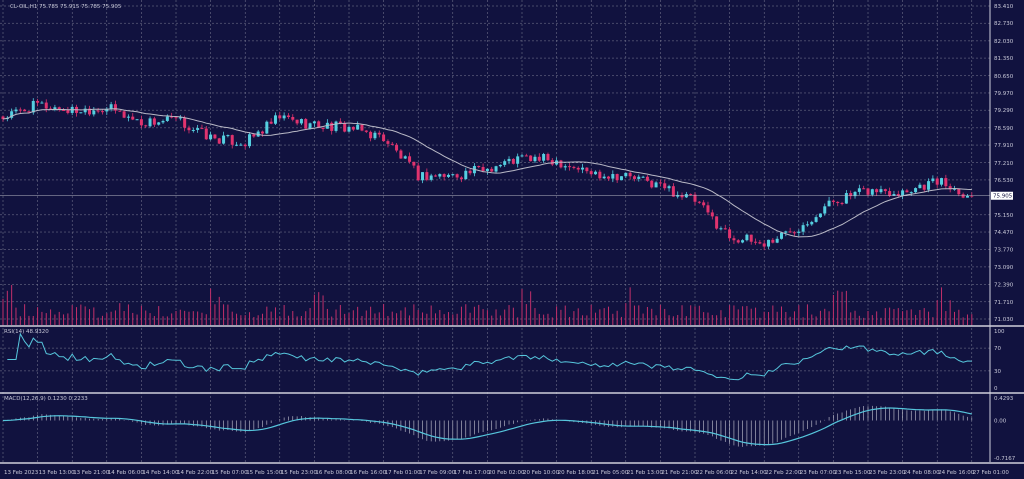 The height and width of the screenshot is (479, 1024). What do you see at coordinates (91, 473) in the screenshot?
I see `x-tick-label: 13 Feb 21:00` at bounding box center [91, 473].